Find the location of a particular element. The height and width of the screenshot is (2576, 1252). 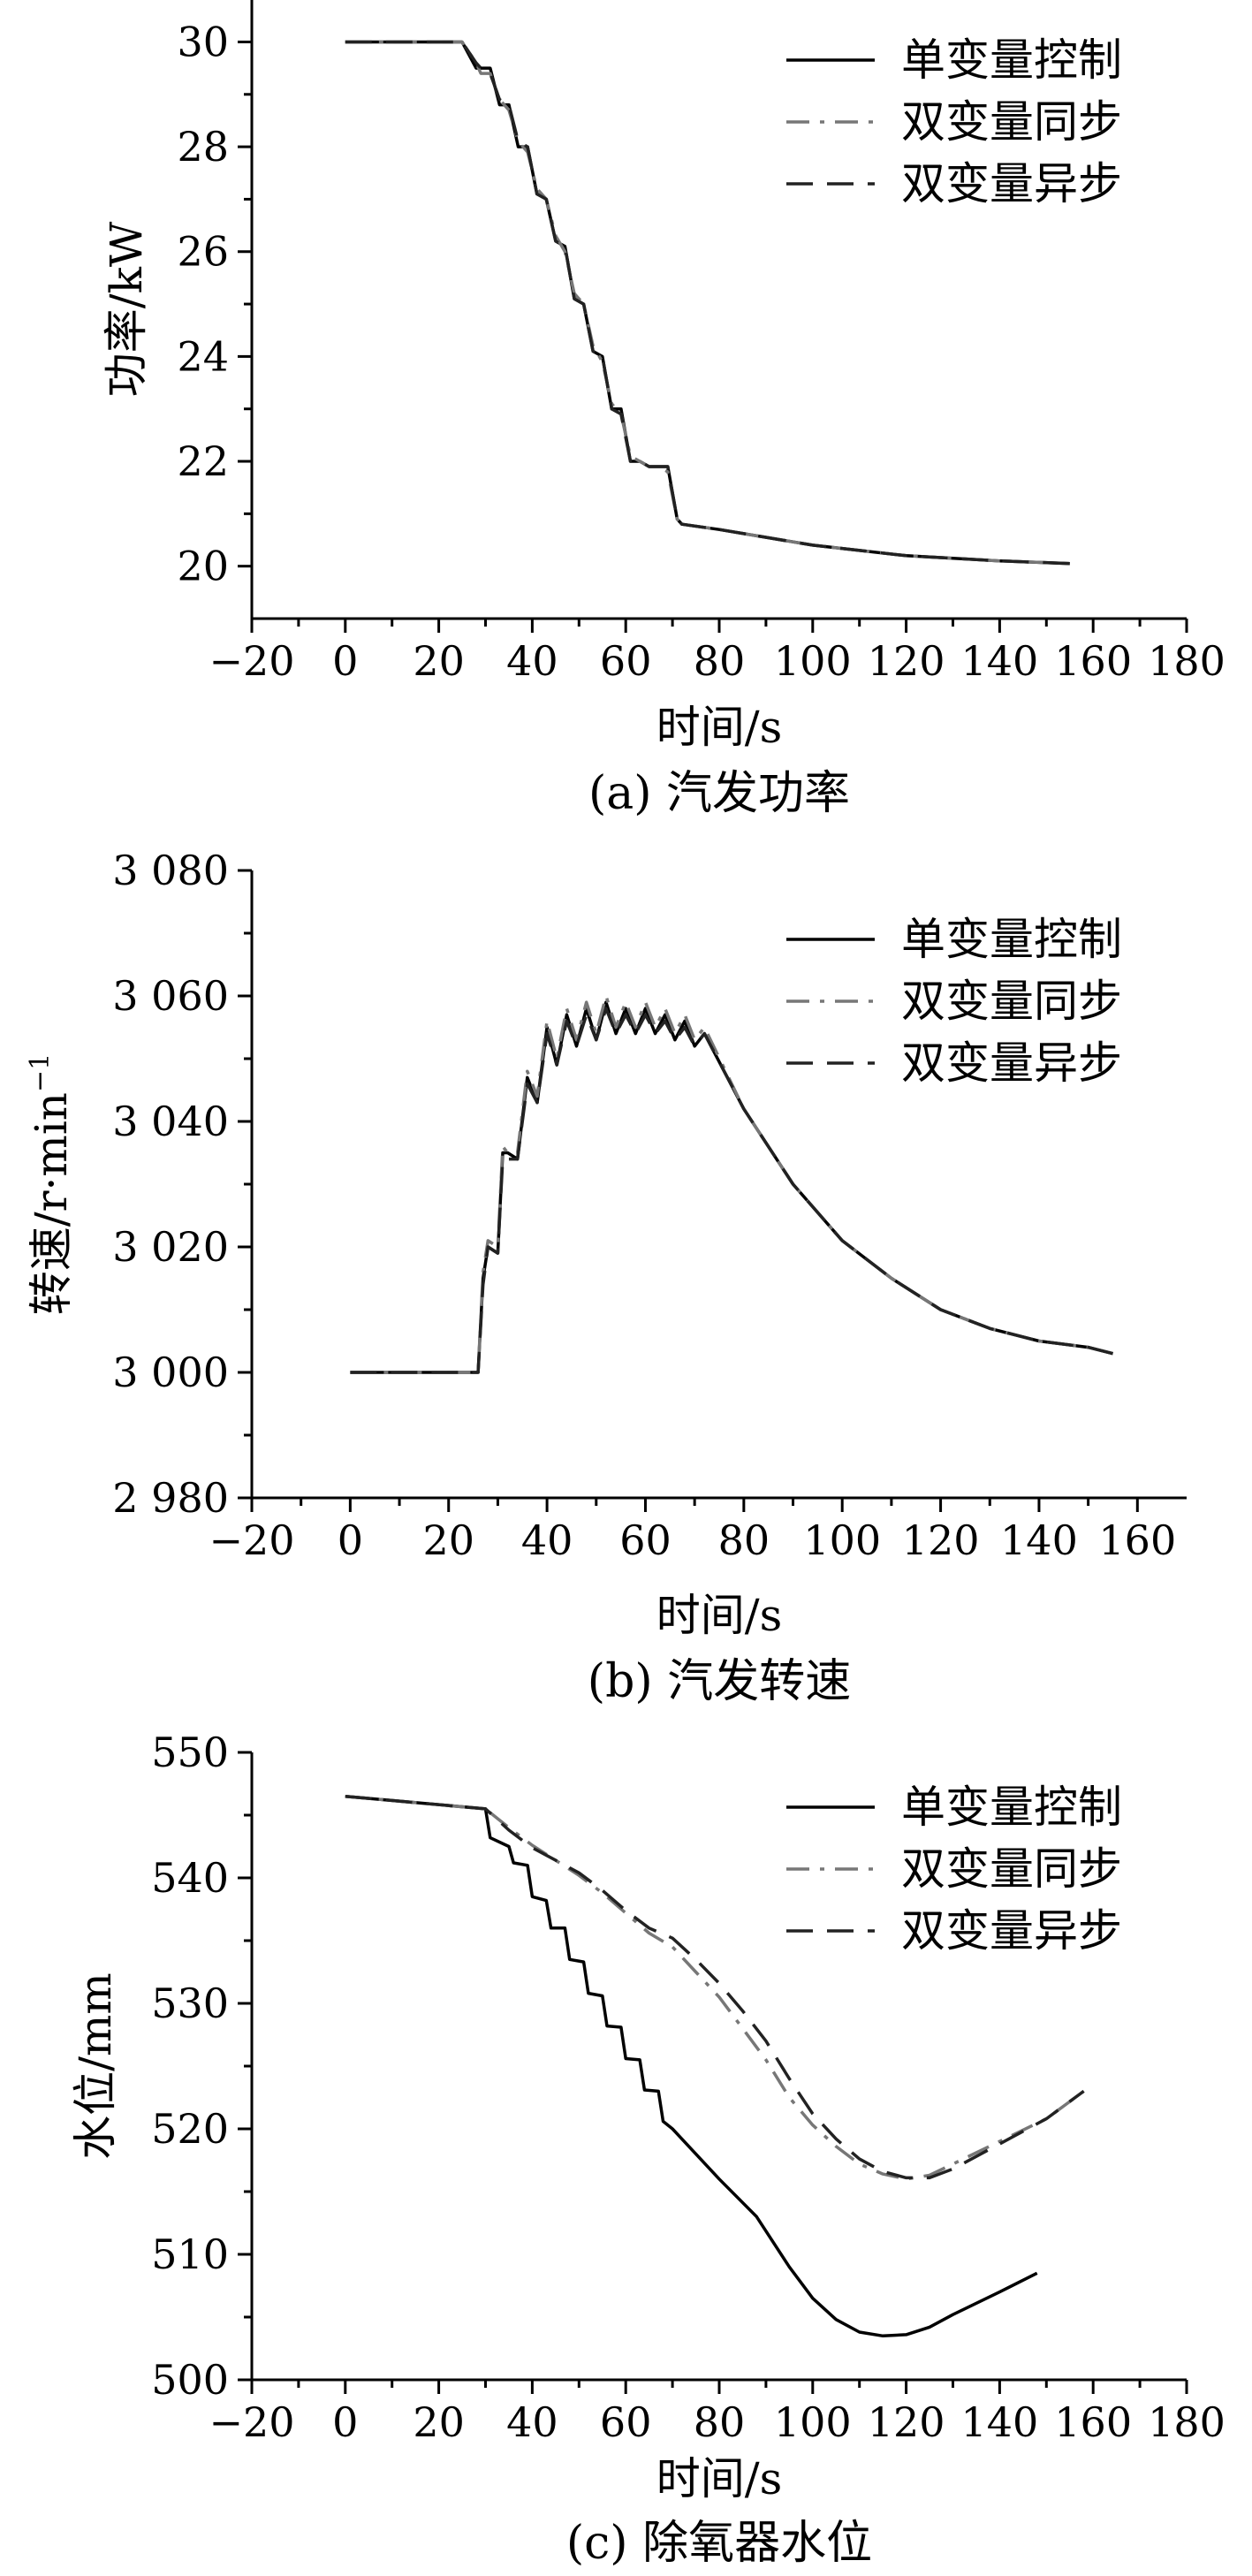

y-tick-label: 530 is located at coordinates (190, 2003).